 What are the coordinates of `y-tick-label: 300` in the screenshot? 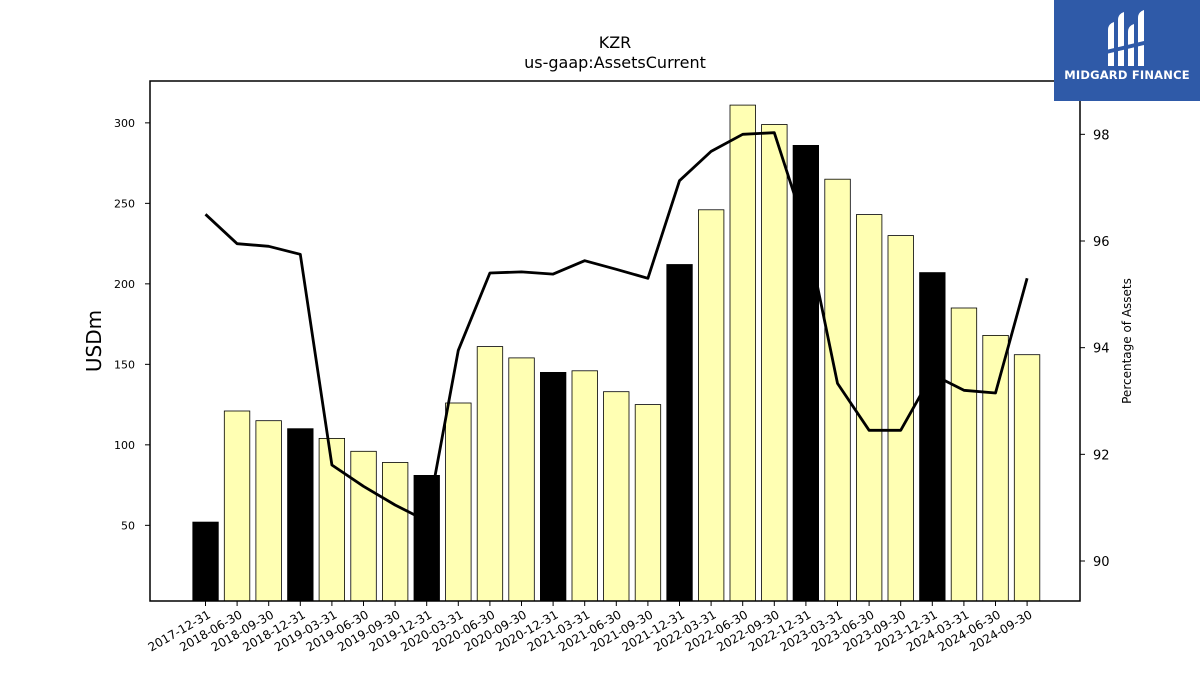 It's located at (124, 123).